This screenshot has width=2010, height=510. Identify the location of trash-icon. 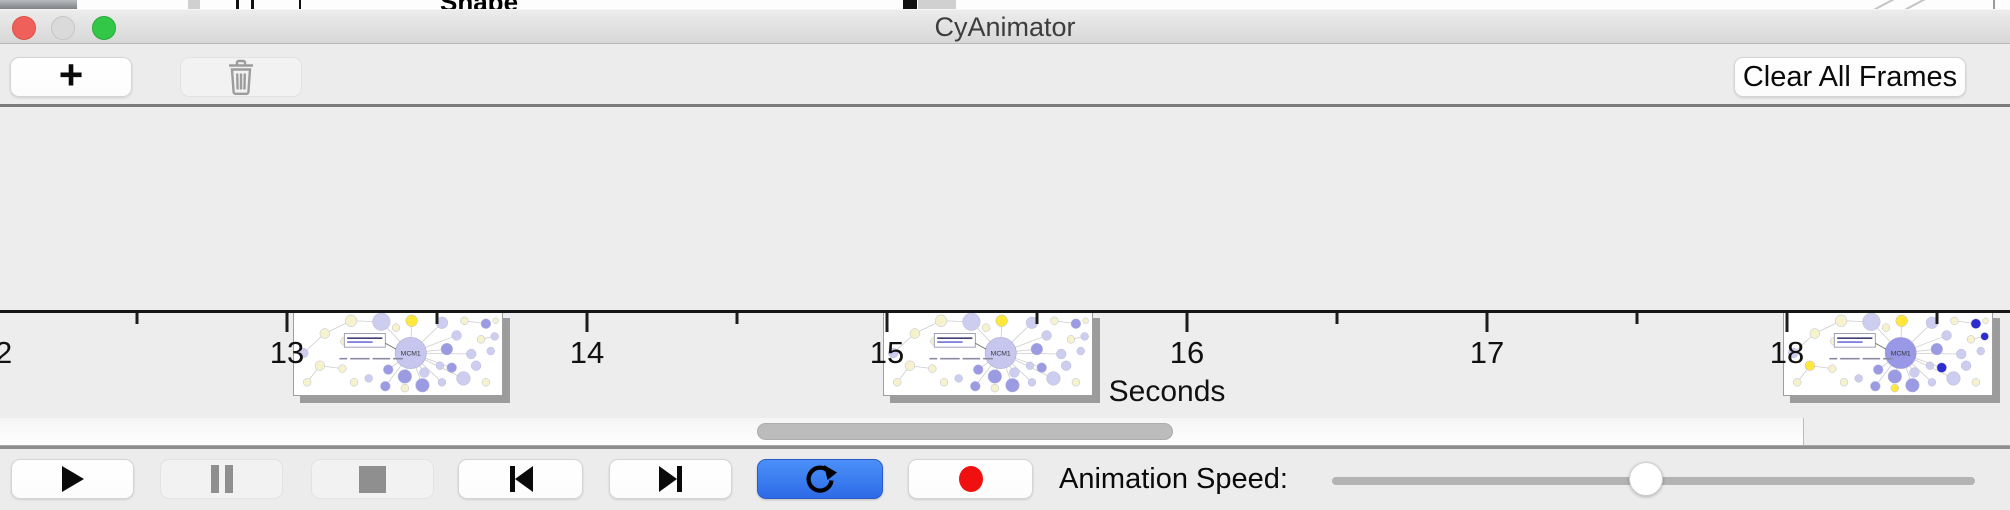
(241, 77).